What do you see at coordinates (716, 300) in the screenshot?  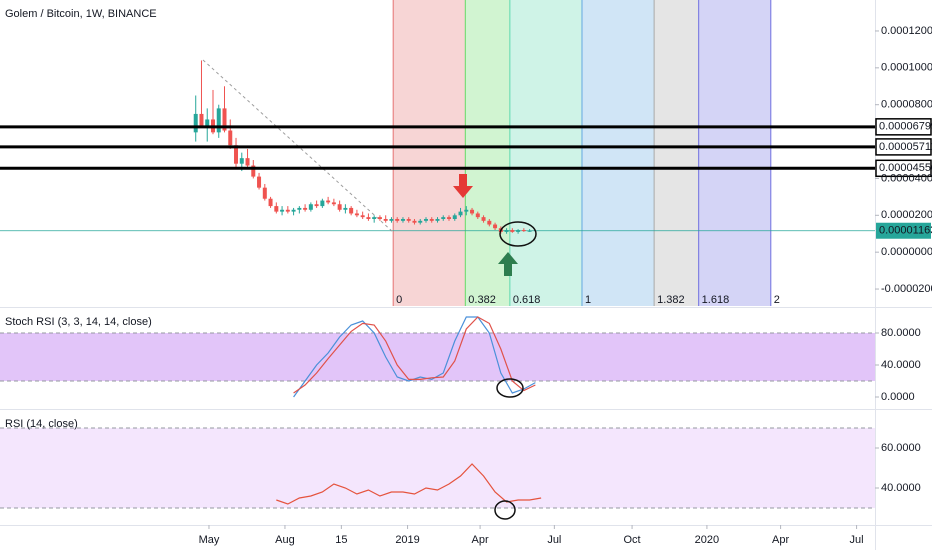 I see `fib-label: 1.618` at bounding box center [716, 300].